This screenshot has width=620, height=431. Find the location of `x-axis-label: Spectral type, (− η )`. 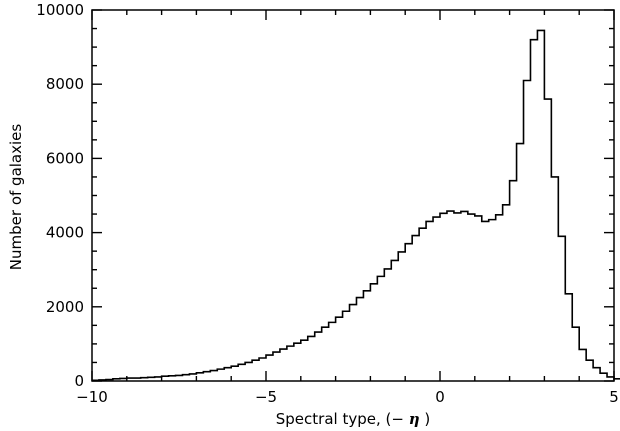

x-axis-label: Spectral type, (− η ) is located at coordinates (353, 419).